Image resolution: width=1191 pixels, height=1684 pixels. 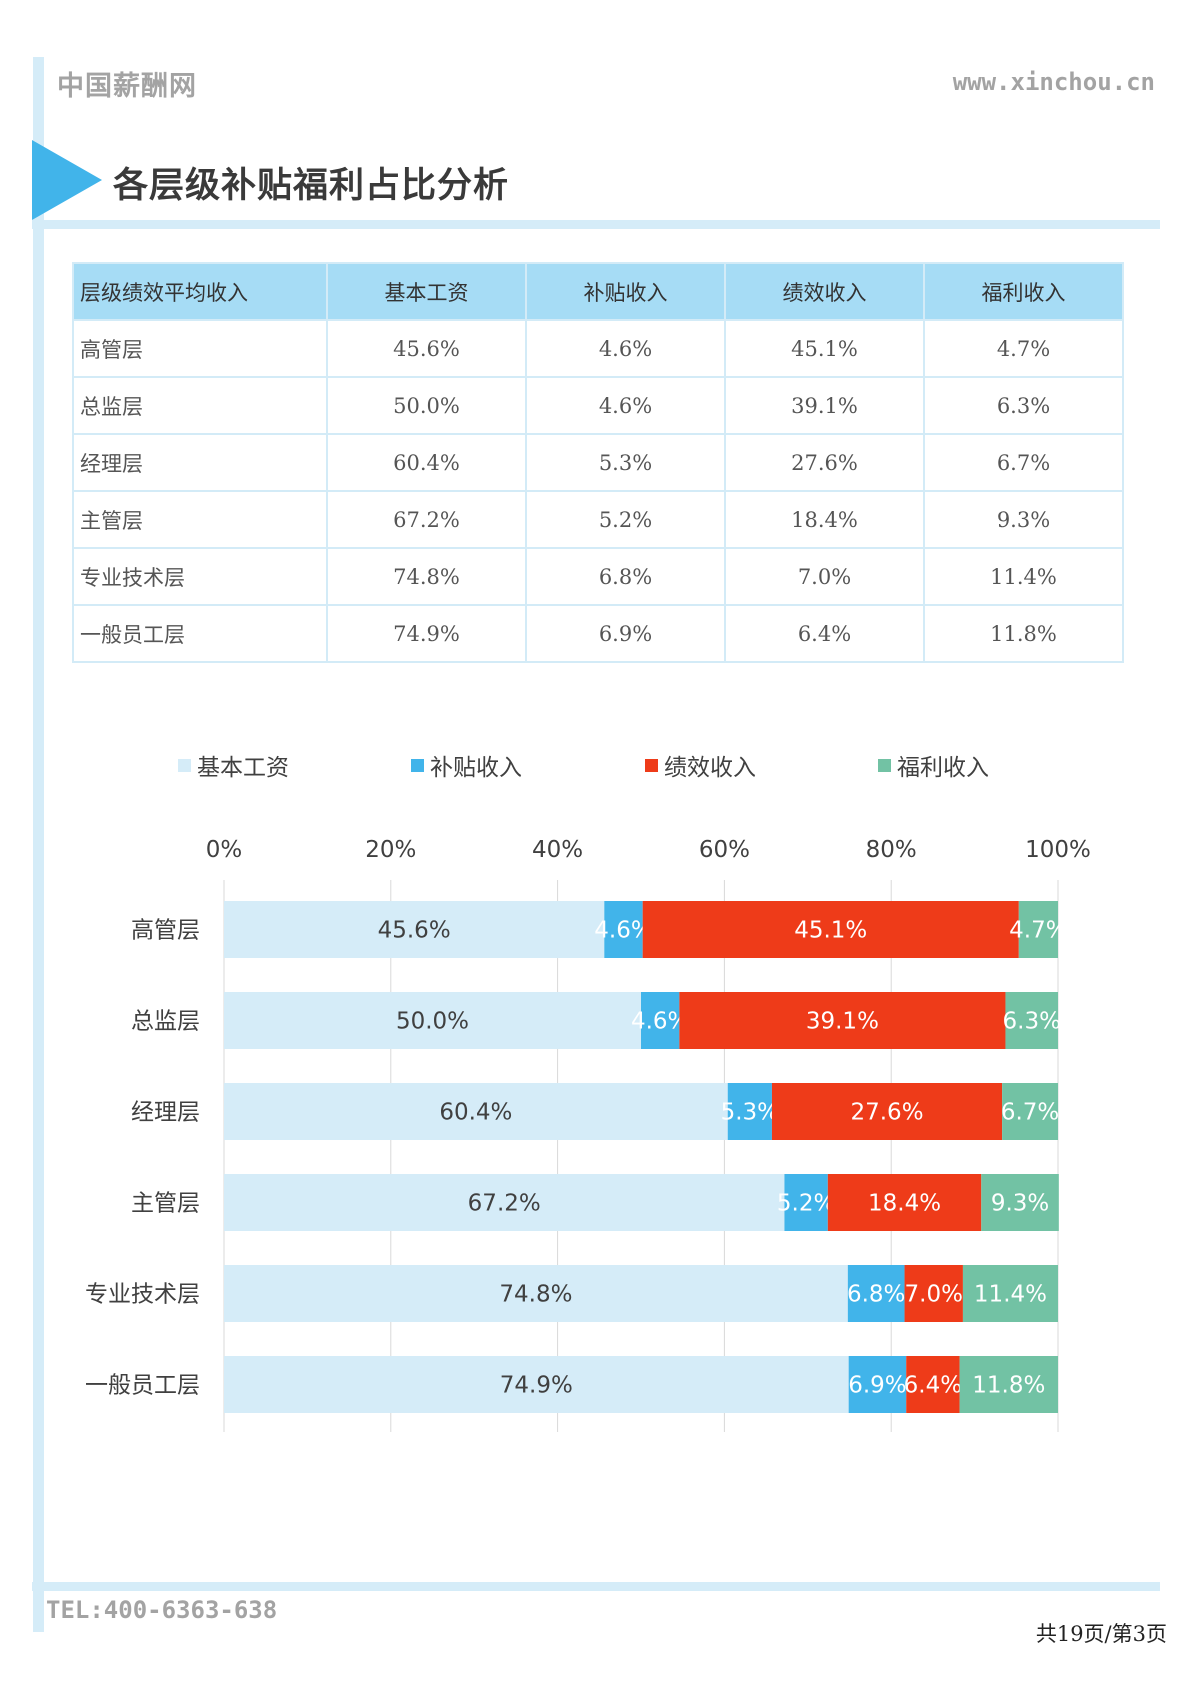 I want to click on data-label: 6.4%, so click(x=933, y=1386).